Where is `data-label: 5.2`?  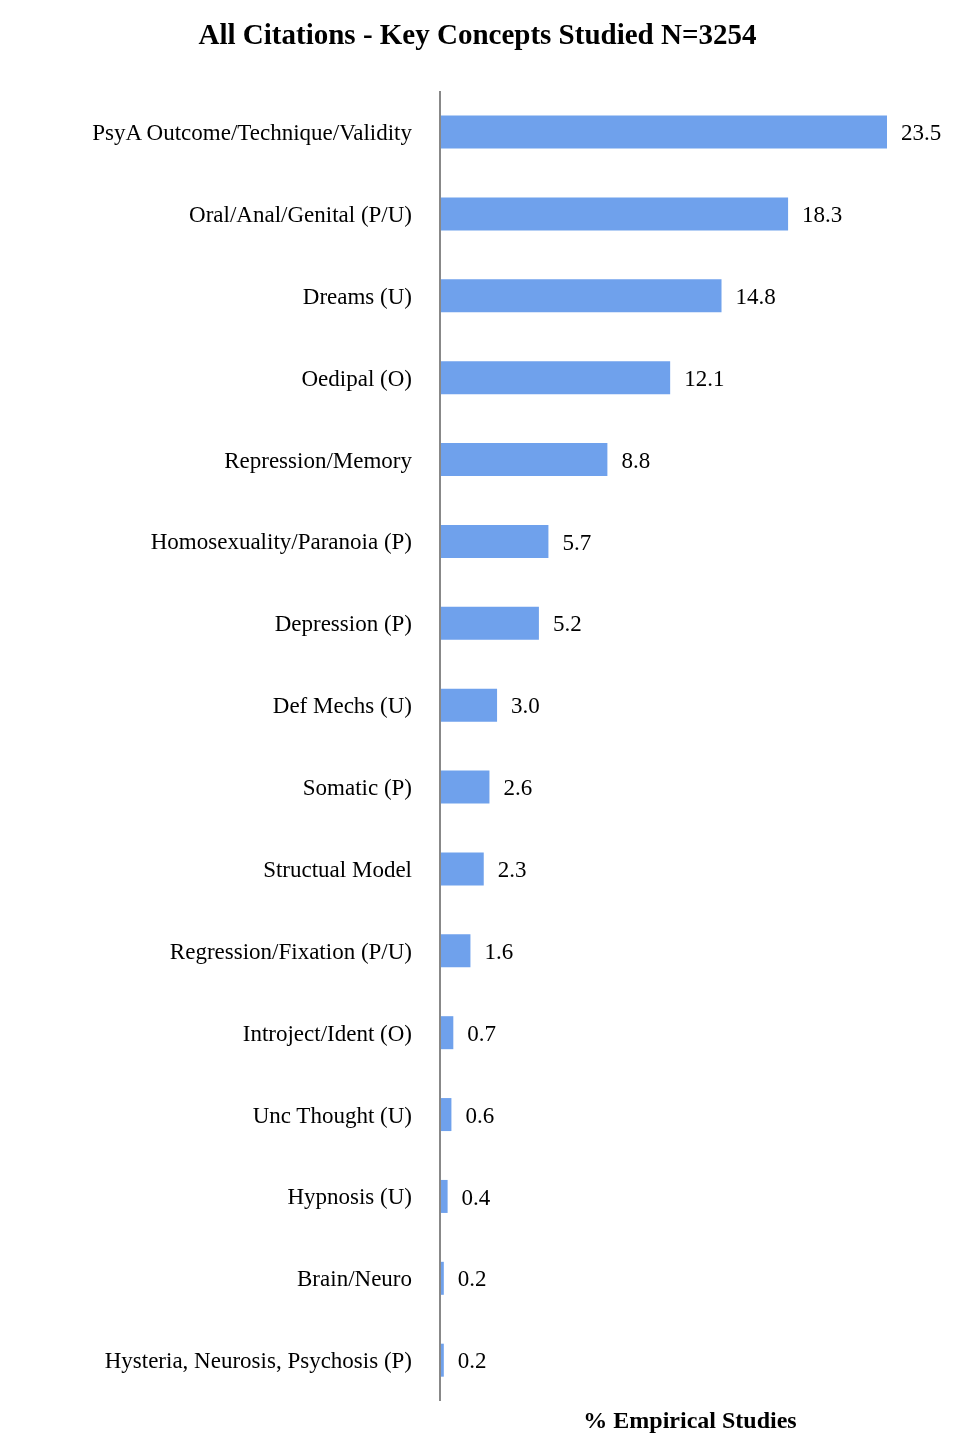 data-label: 5.2 is located at coordinates (567, 624).